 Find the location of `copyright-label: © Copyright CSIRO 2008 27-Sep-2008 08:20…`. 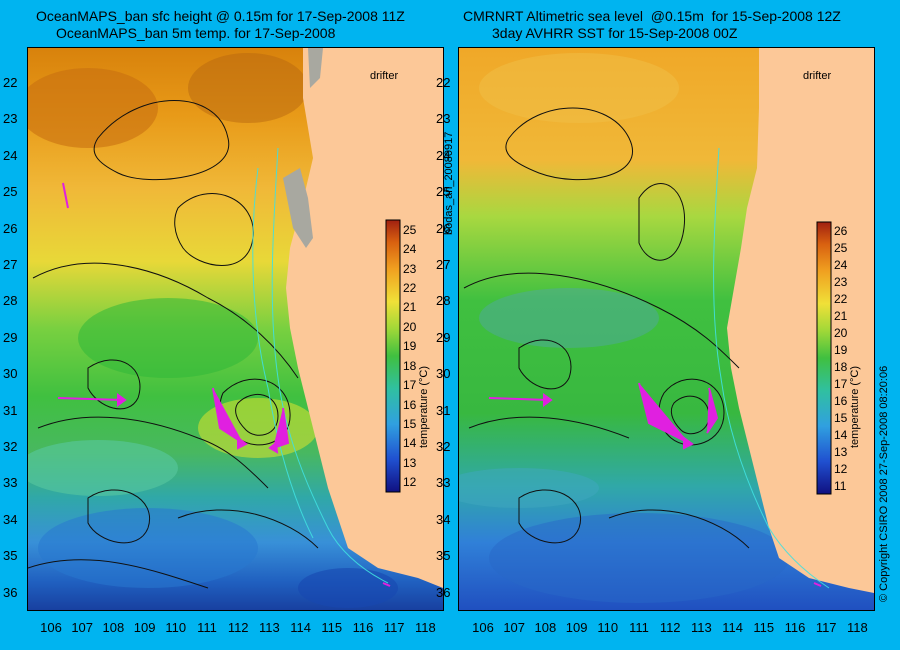

copyright-label: © Copyright CSIRO 2008 27-Sep-2008 08:20… is located at coordinates (884, 483).